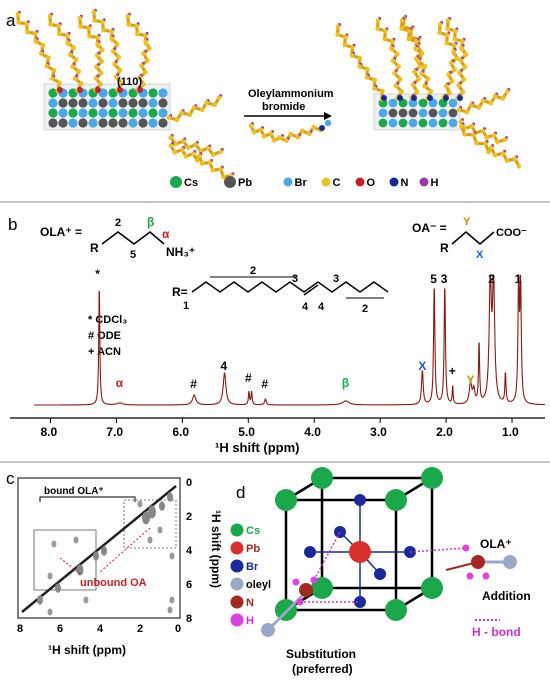 Image resolution: width=550 pixels, height=692 pixels. What do you see at coordinates (308, 329) in the screenshot?
I see `nmr-peak-labels: *α #4# # βX5 3+Y2 1` at bounding box center [308, 329].